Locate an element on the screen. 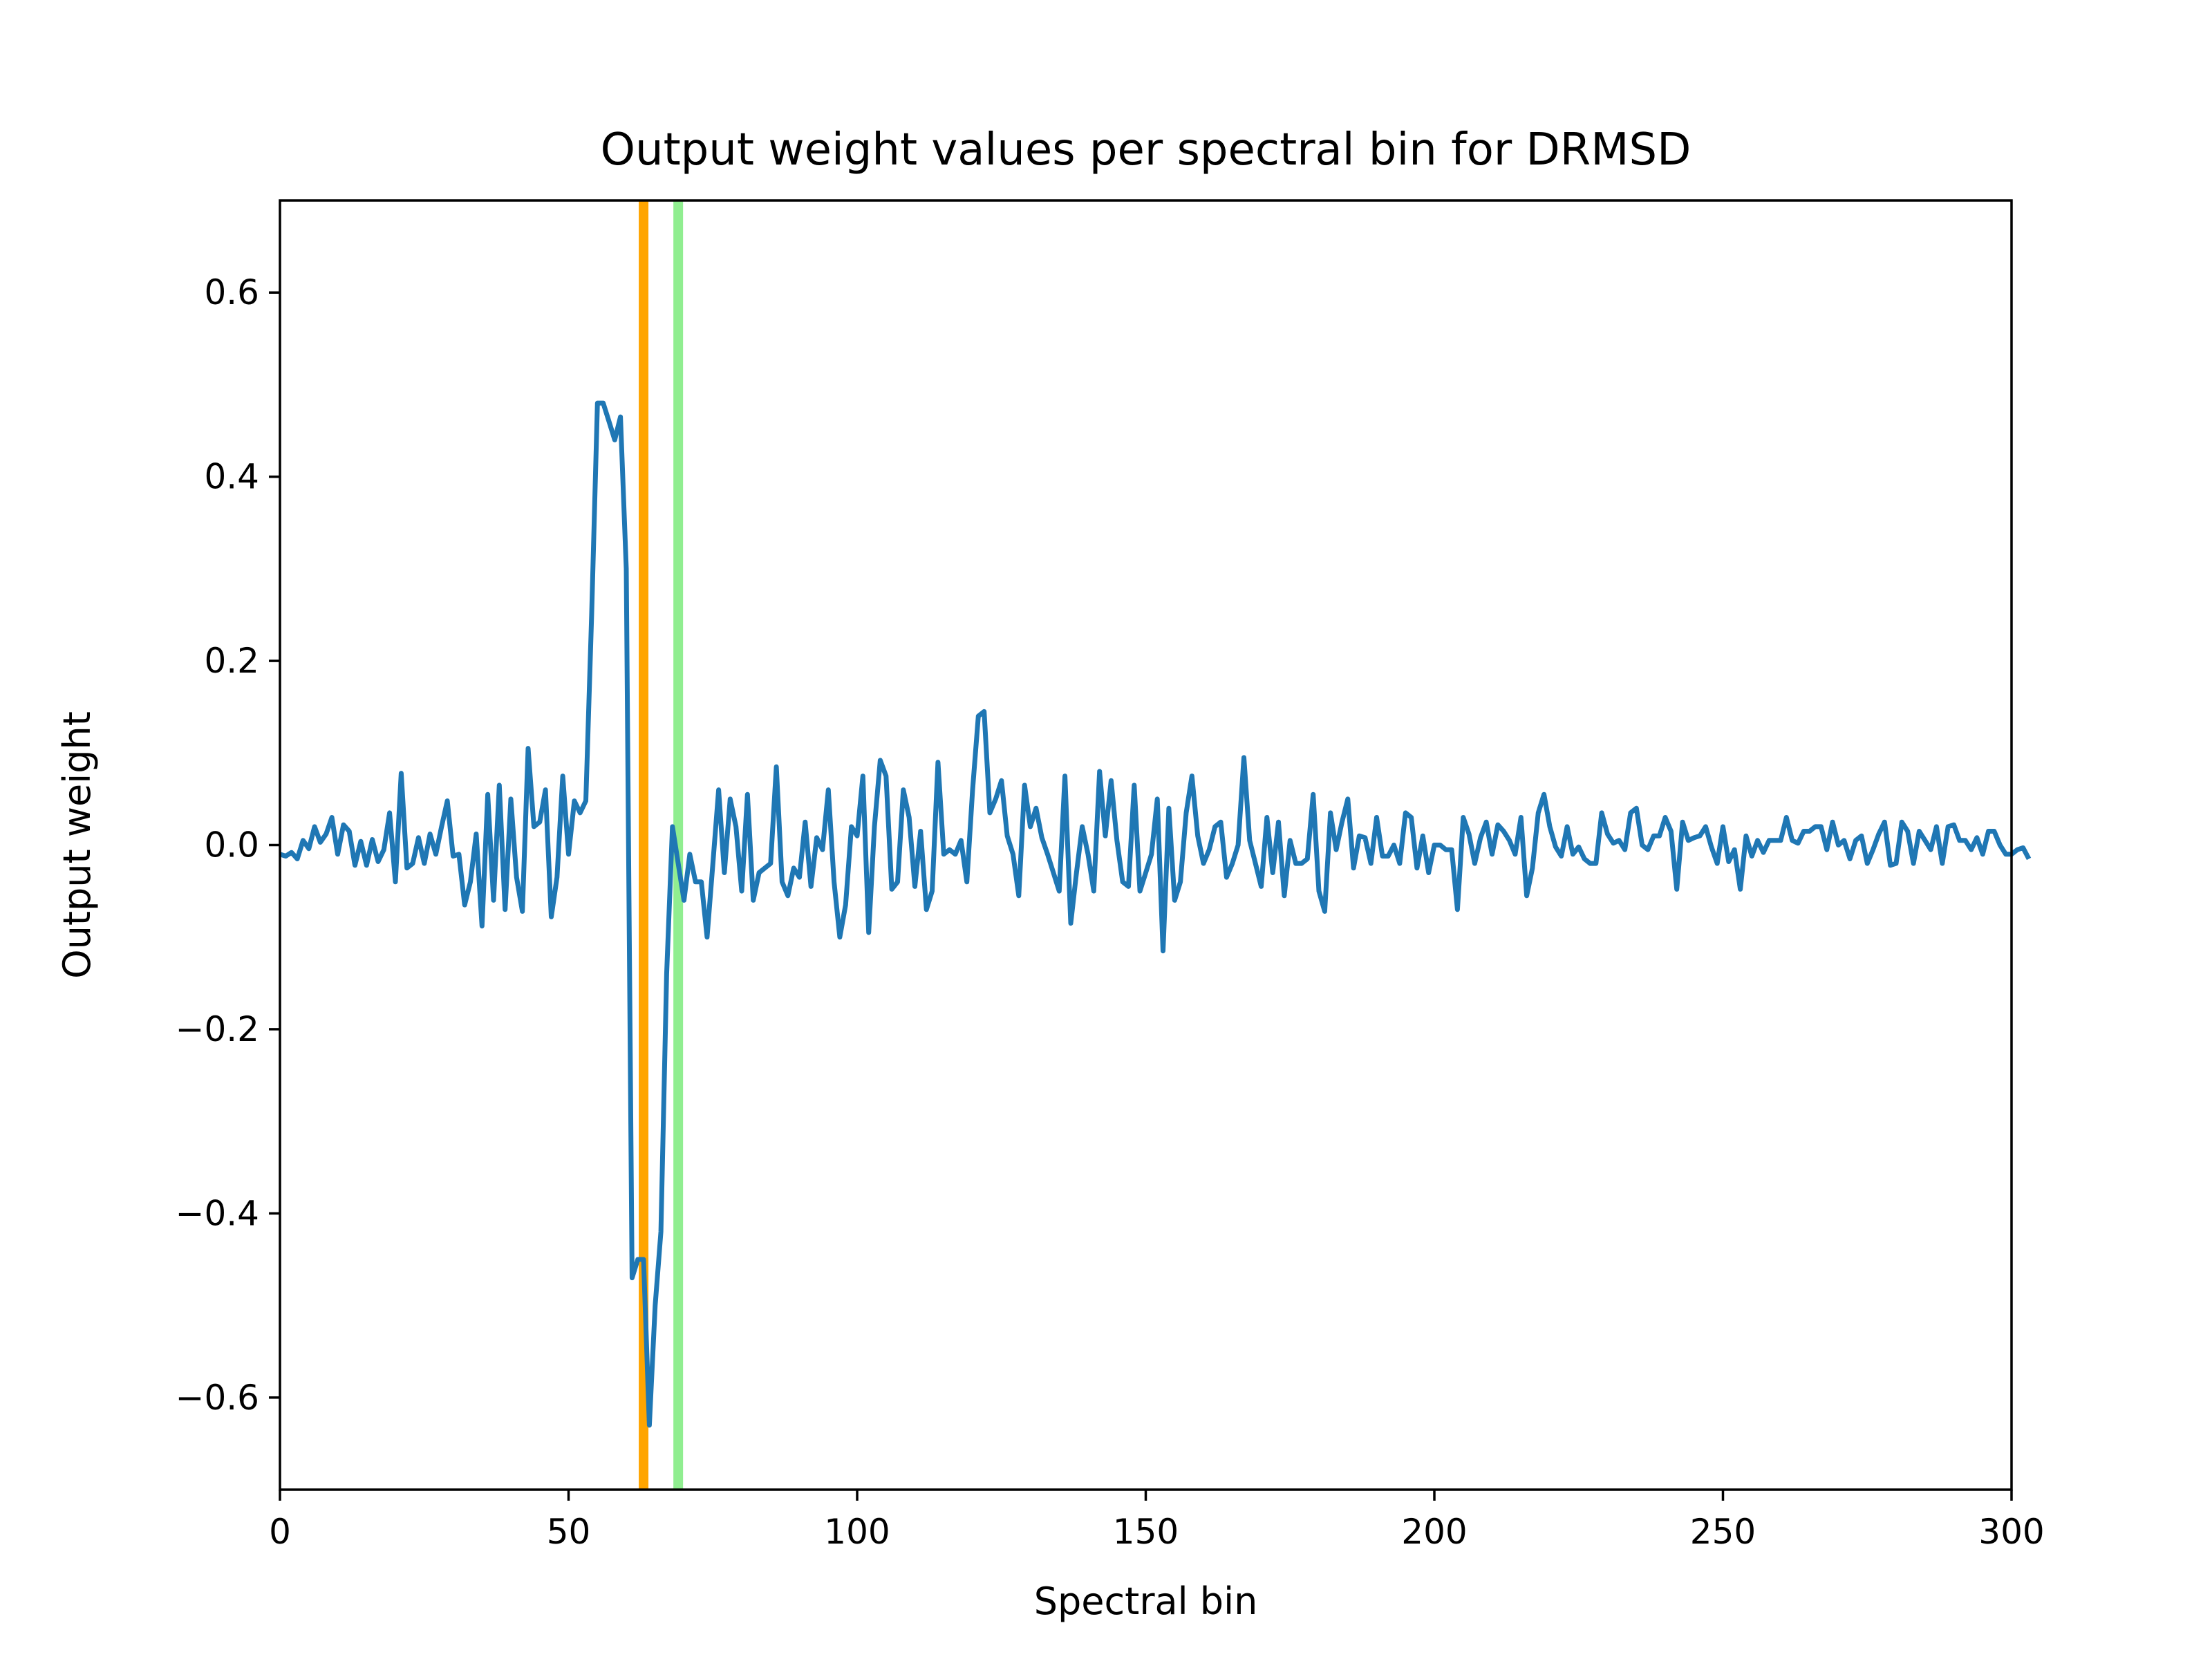 Image resolution: width=2212 pixels, height=1659 pixels. y-tick-label: −0.4 is located at coordinates (218, 1213).